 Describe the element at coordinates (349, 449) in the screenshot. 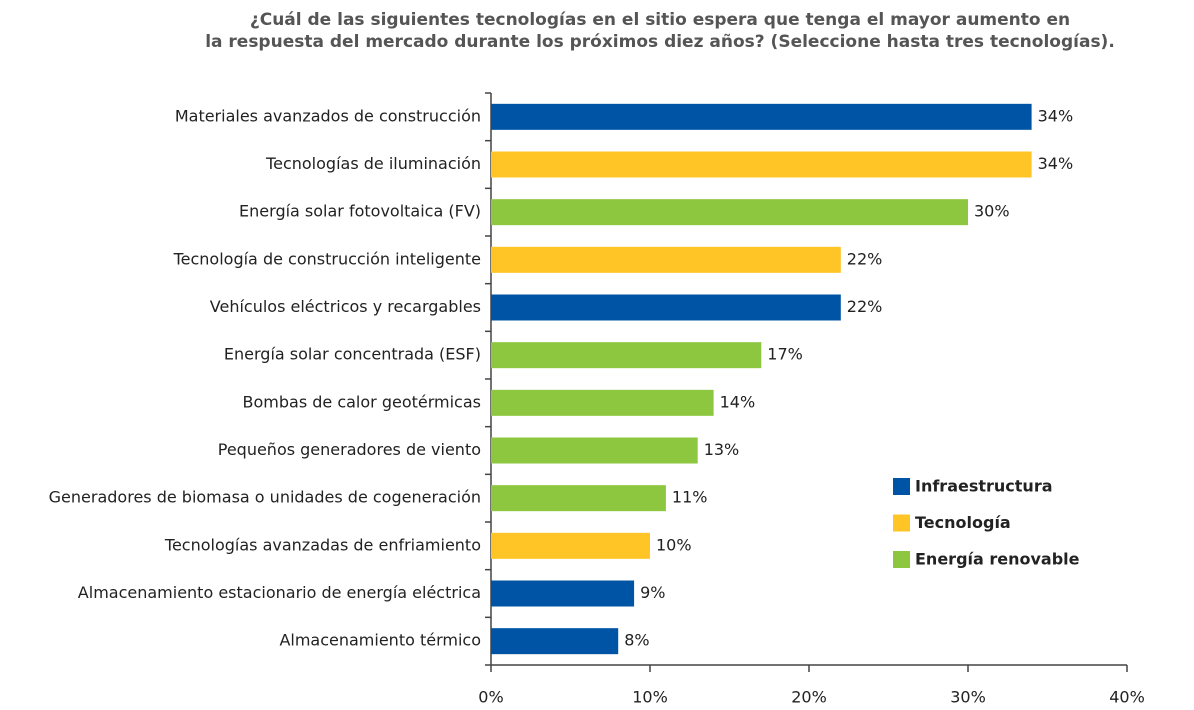

I see `category-label: Pequeños generadores de viento` at that location.